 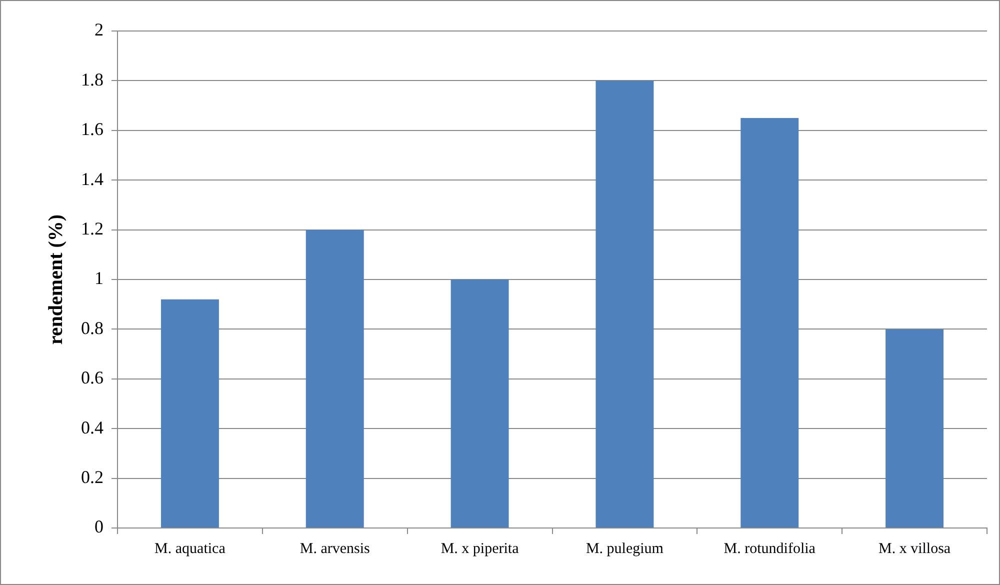 I want to click on y-tick-label: 1.6, so click(x=92, y=129).